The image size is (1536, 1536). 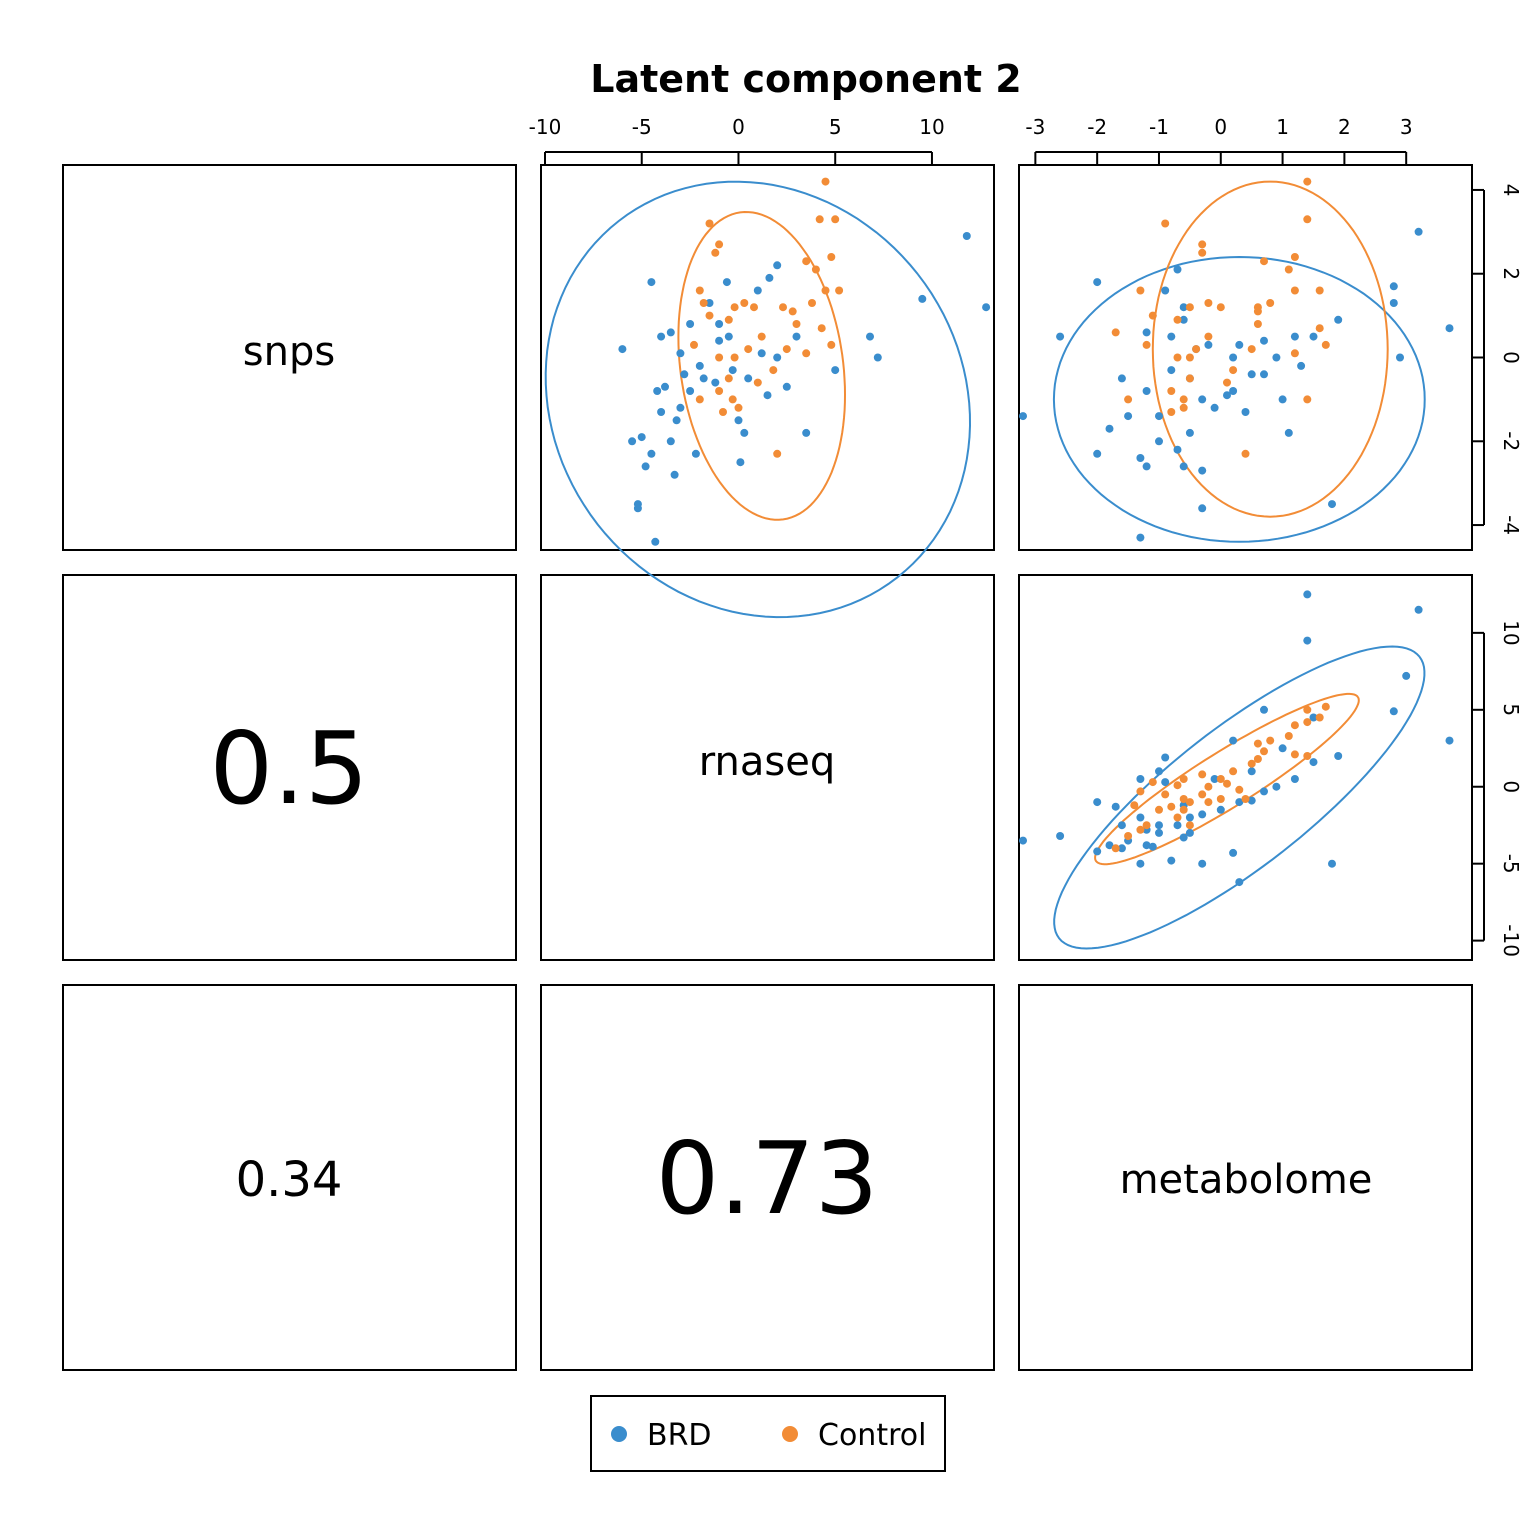 I want to click on right-tick-label-rnaseq_right: -10, so click(x=1511, y=940).